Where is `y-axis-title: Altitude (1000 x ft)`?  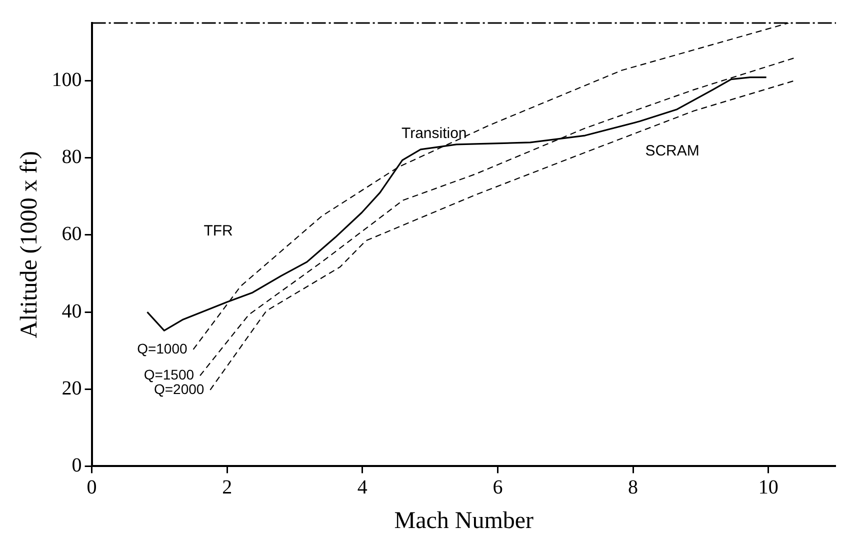 y-axis-title: Altitude (1000 x ft) is located at coordinates (29, 244).